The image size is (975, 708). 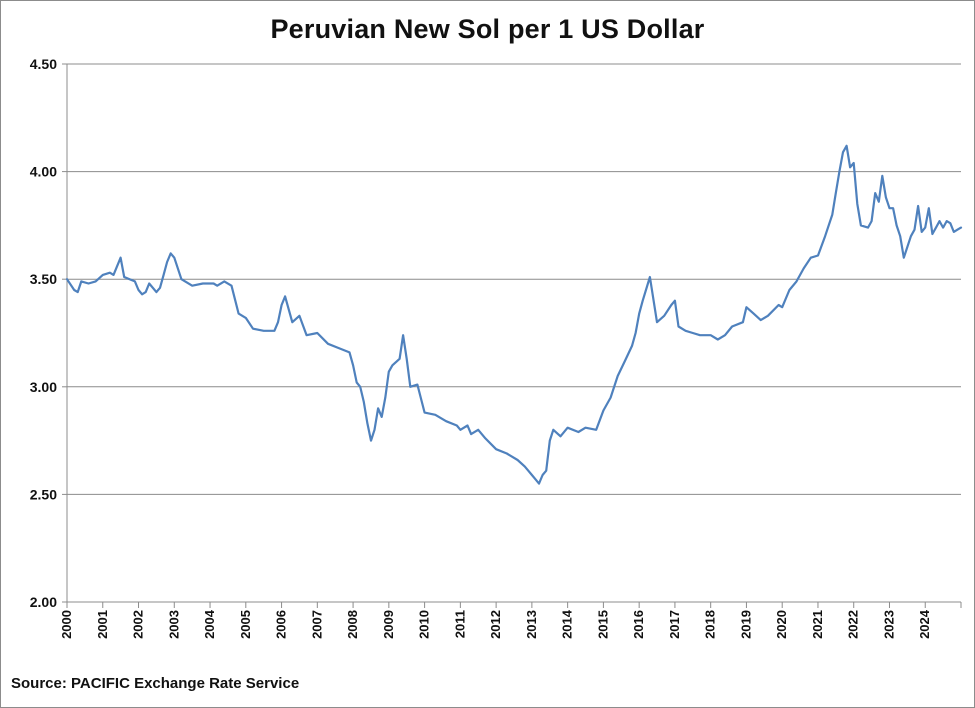 What do you see at coordinates (43, 602) in the screenshot?
I see `y-tick-label: 2.00` at bounding box center [43, 602].